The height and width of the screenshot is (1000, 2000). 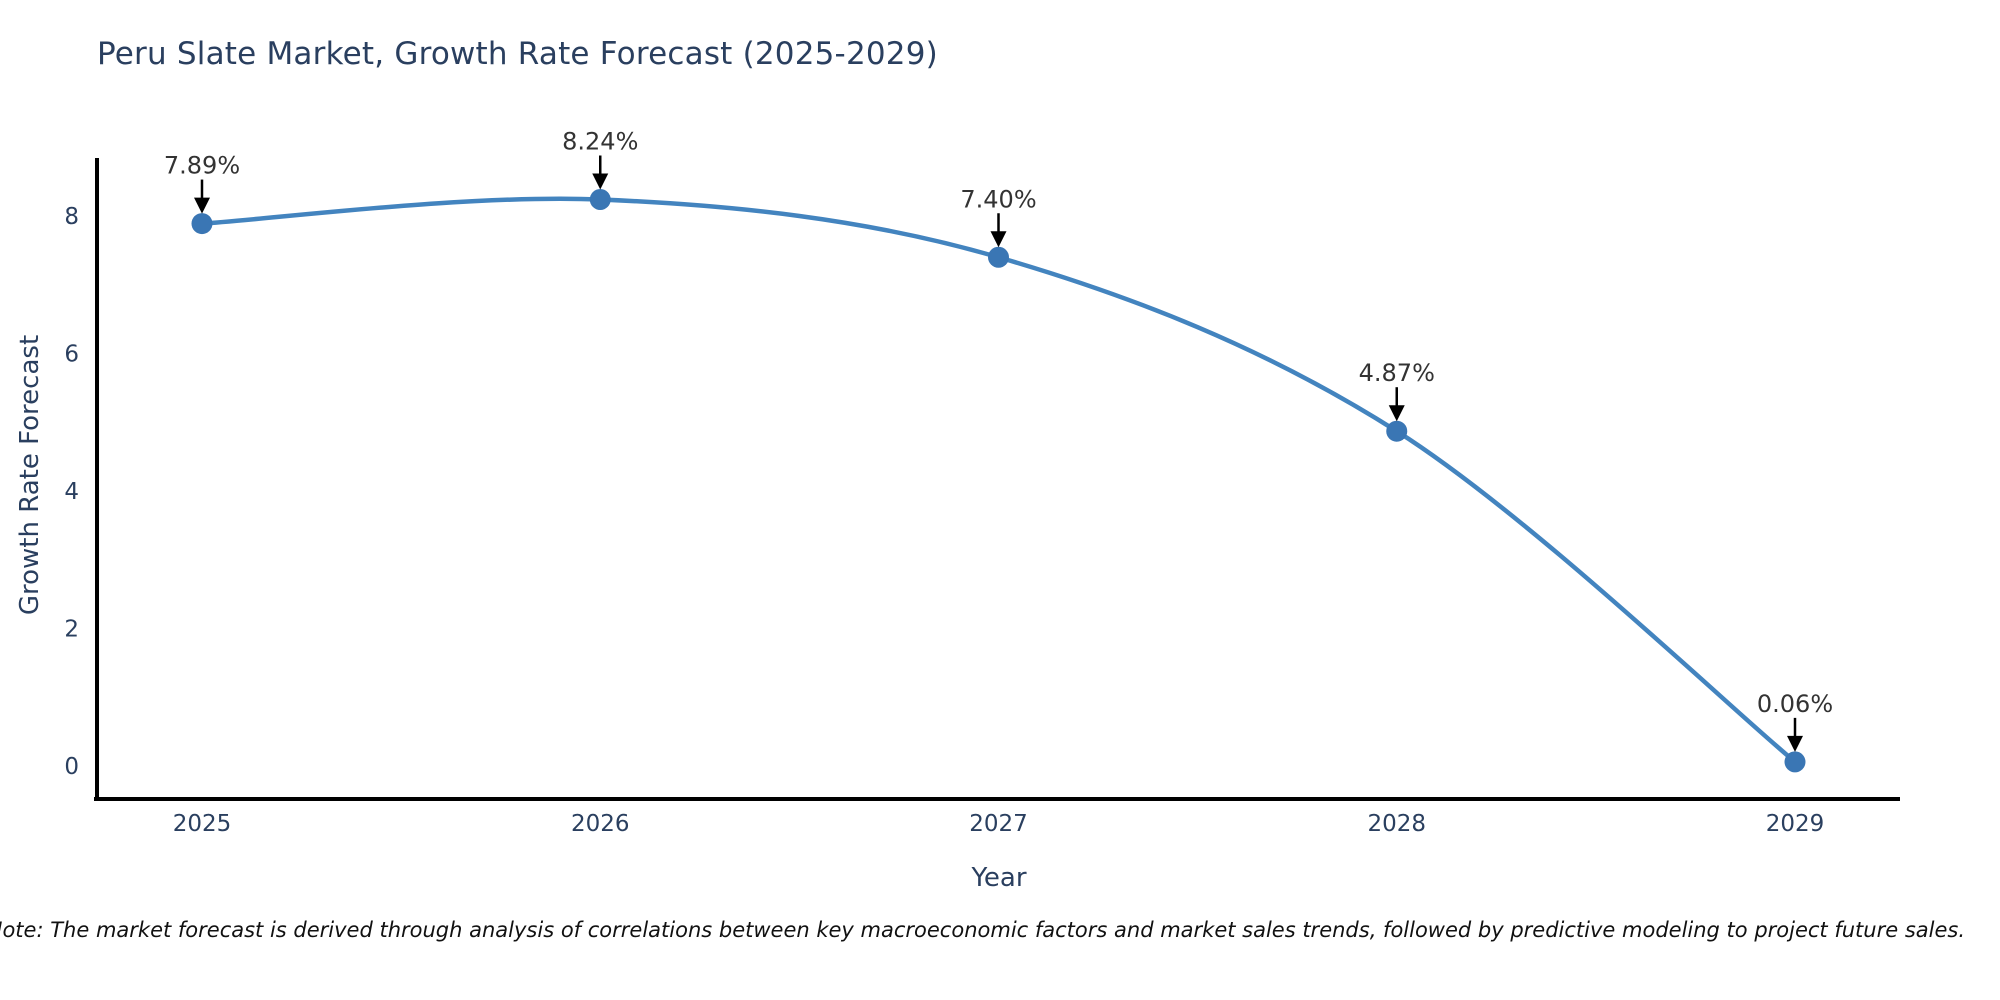 What do you see at coordinates (202, 824) in the screenshot?
I see `x-tick-label: 2025` at bounding box center [202, 824].